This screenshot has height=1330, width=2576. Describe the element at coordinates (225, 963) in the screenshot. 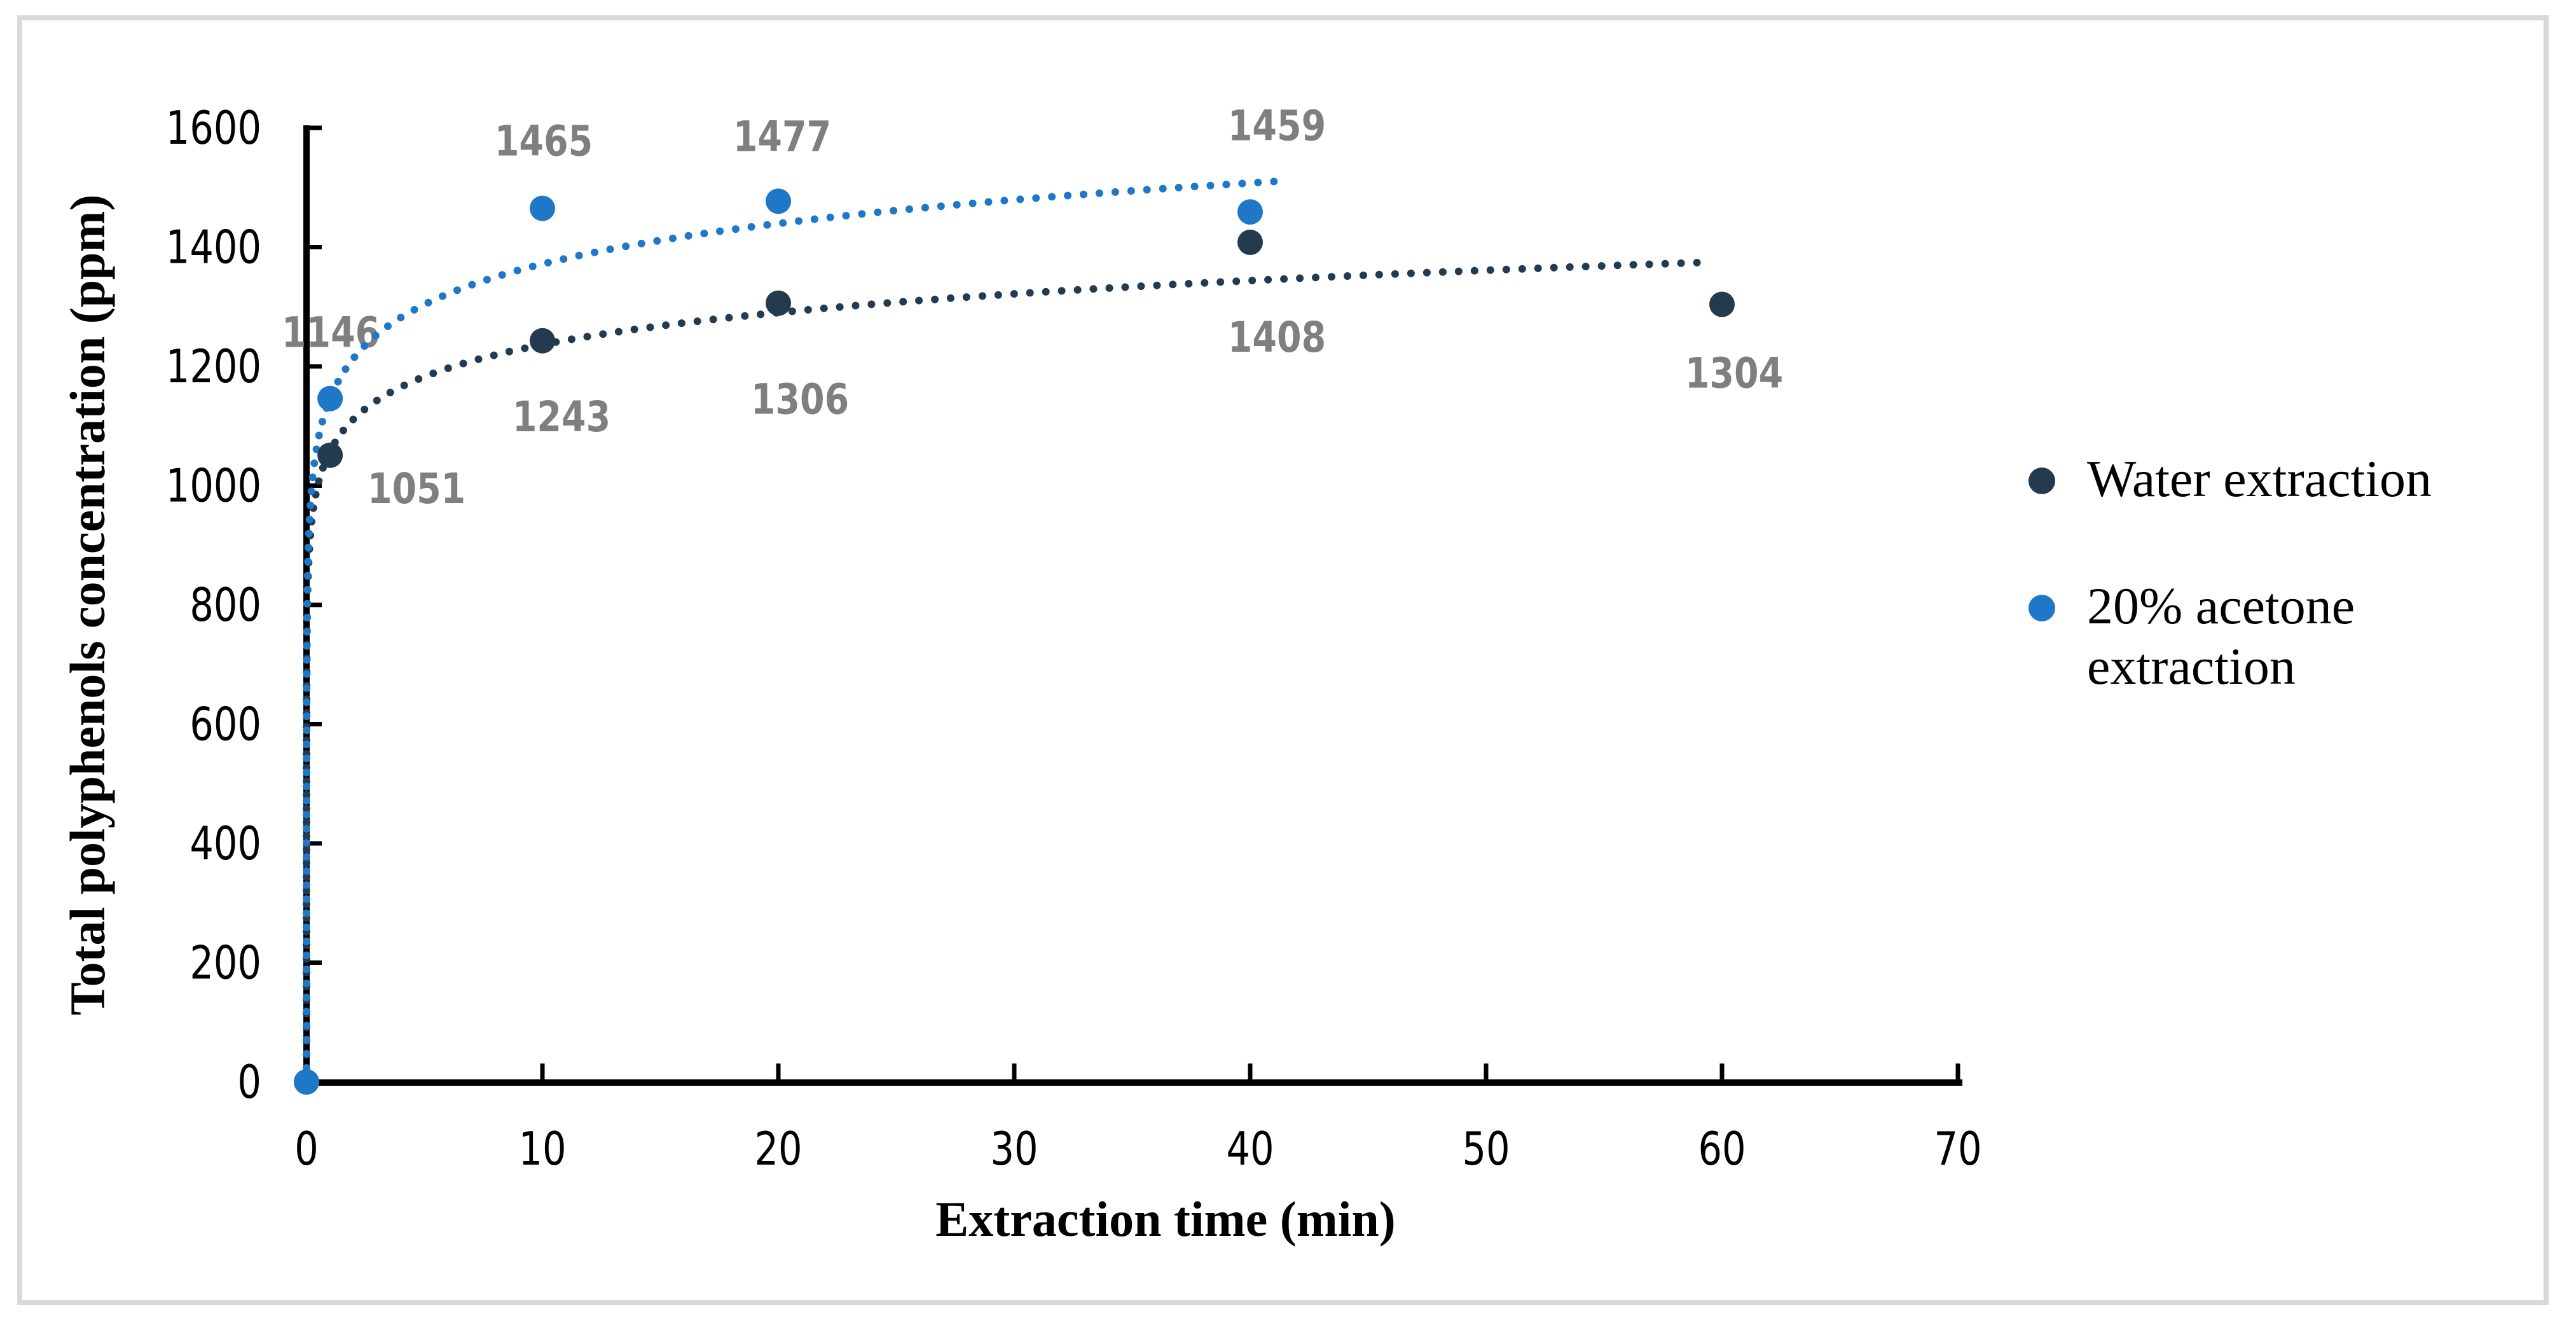

I see `y-axis-tick-label: 200` at that location.